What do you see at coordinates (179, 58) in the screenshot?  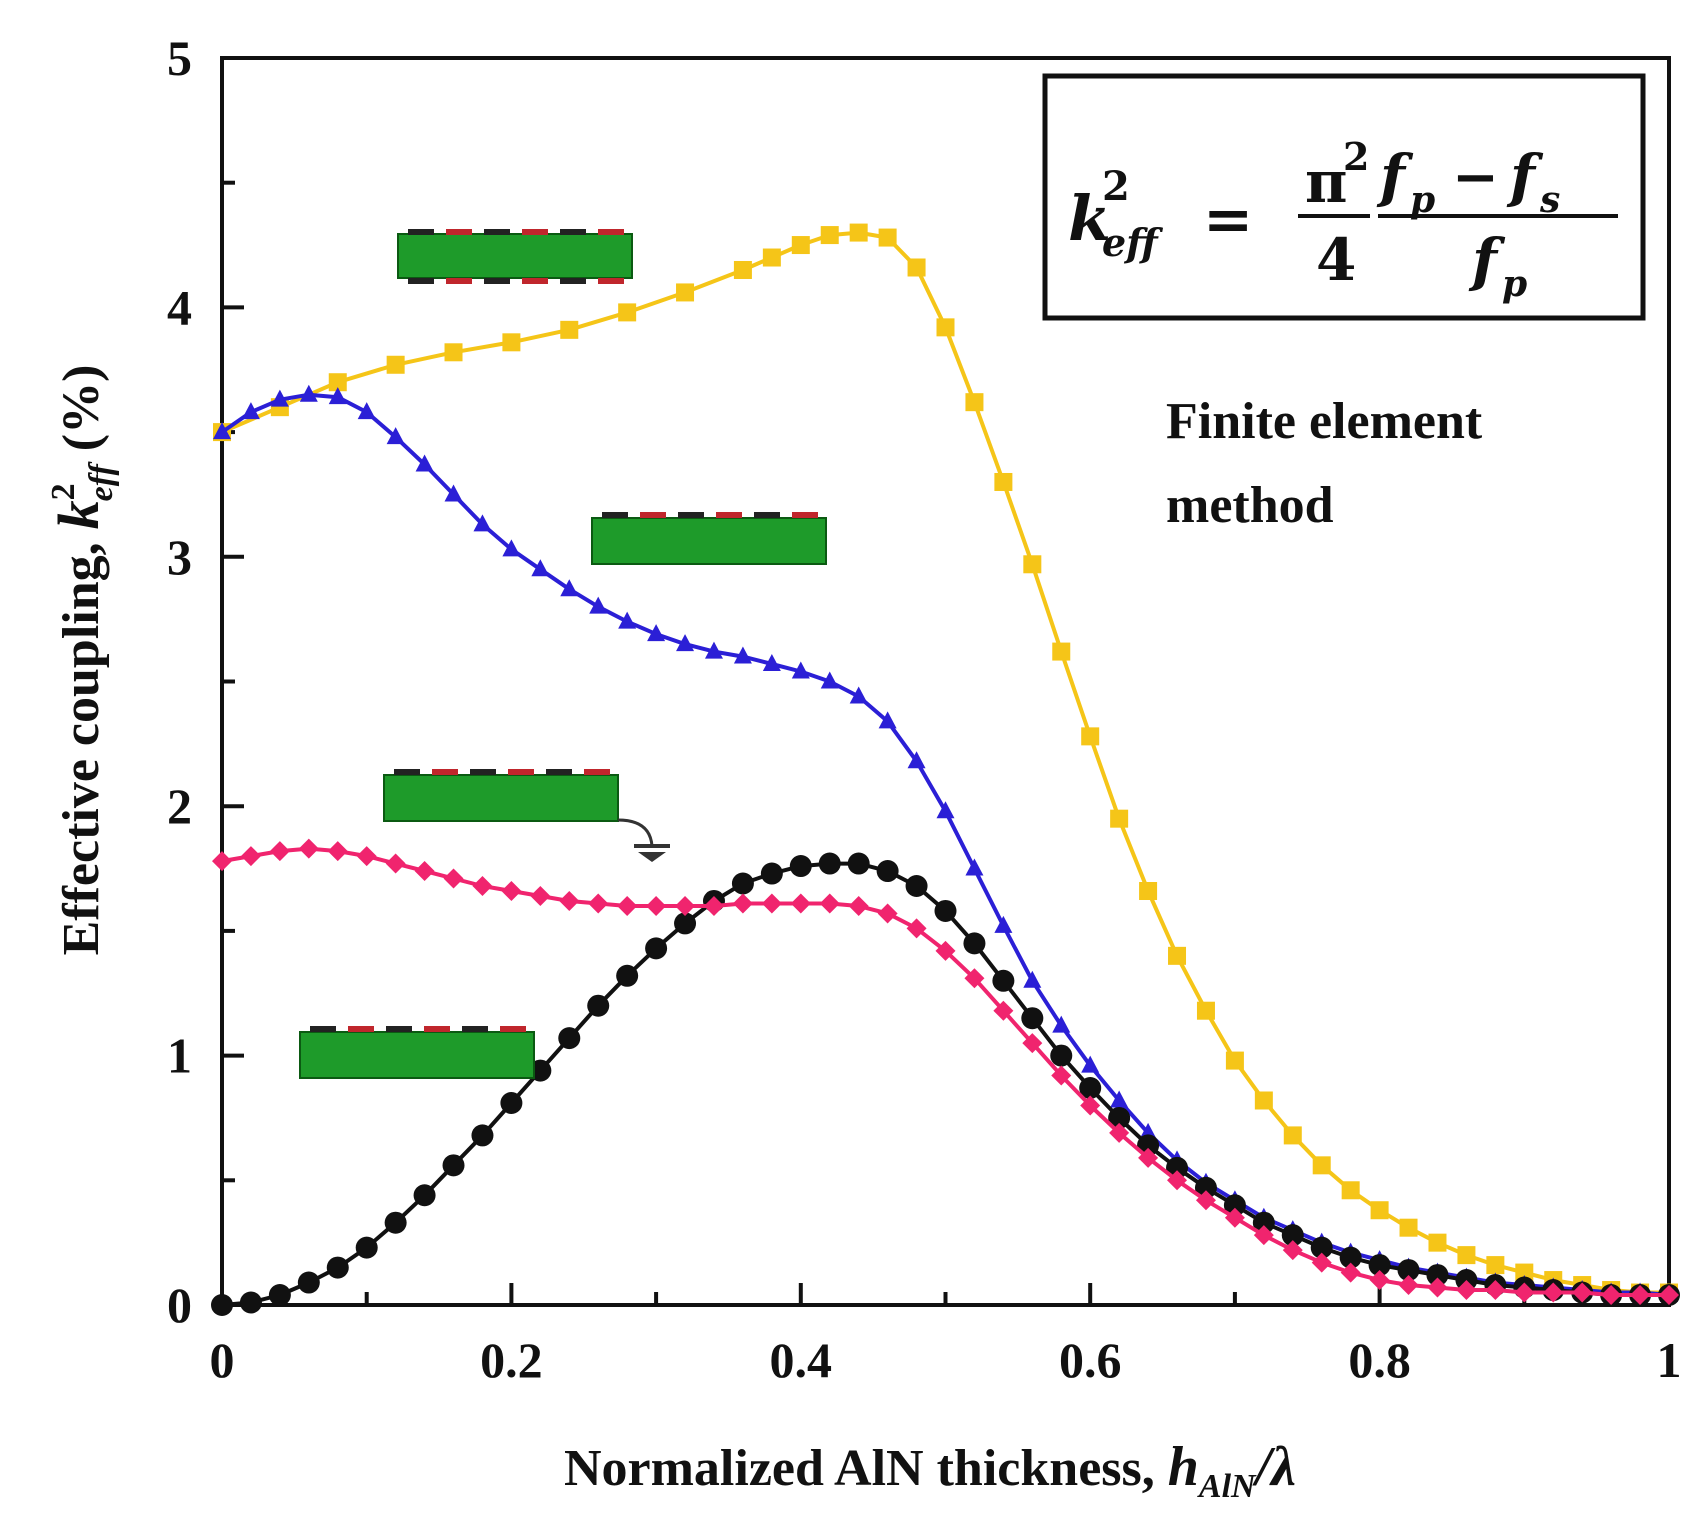 I see `y-tick-label: 5` at bounding box center [179, 58].